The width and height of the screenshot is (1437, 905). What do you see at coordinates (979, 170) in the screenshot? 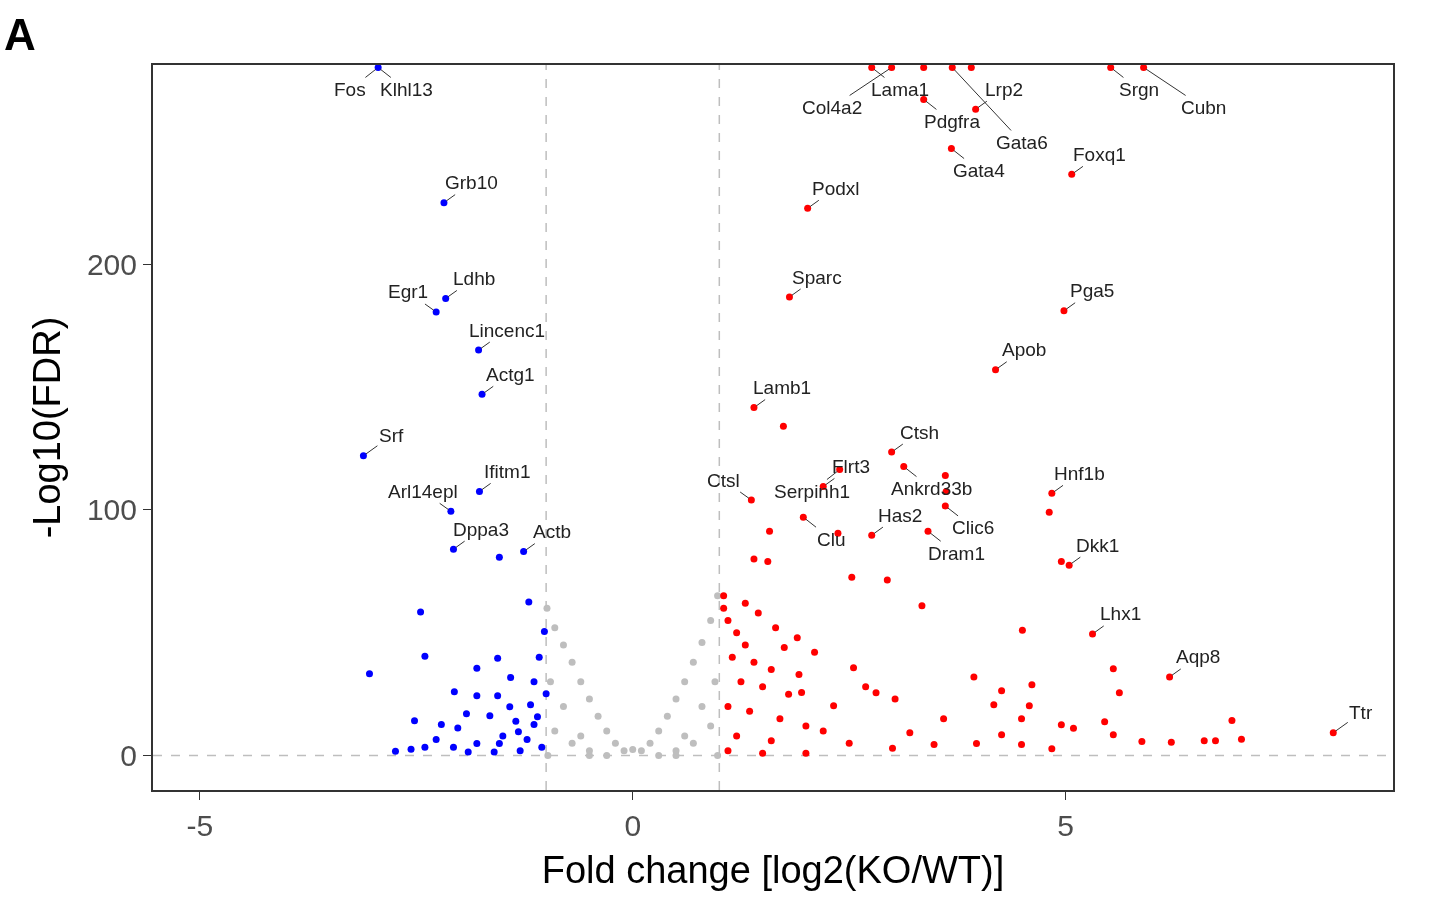
I see `annotation: Gata4` at bounding box center [979, 170].